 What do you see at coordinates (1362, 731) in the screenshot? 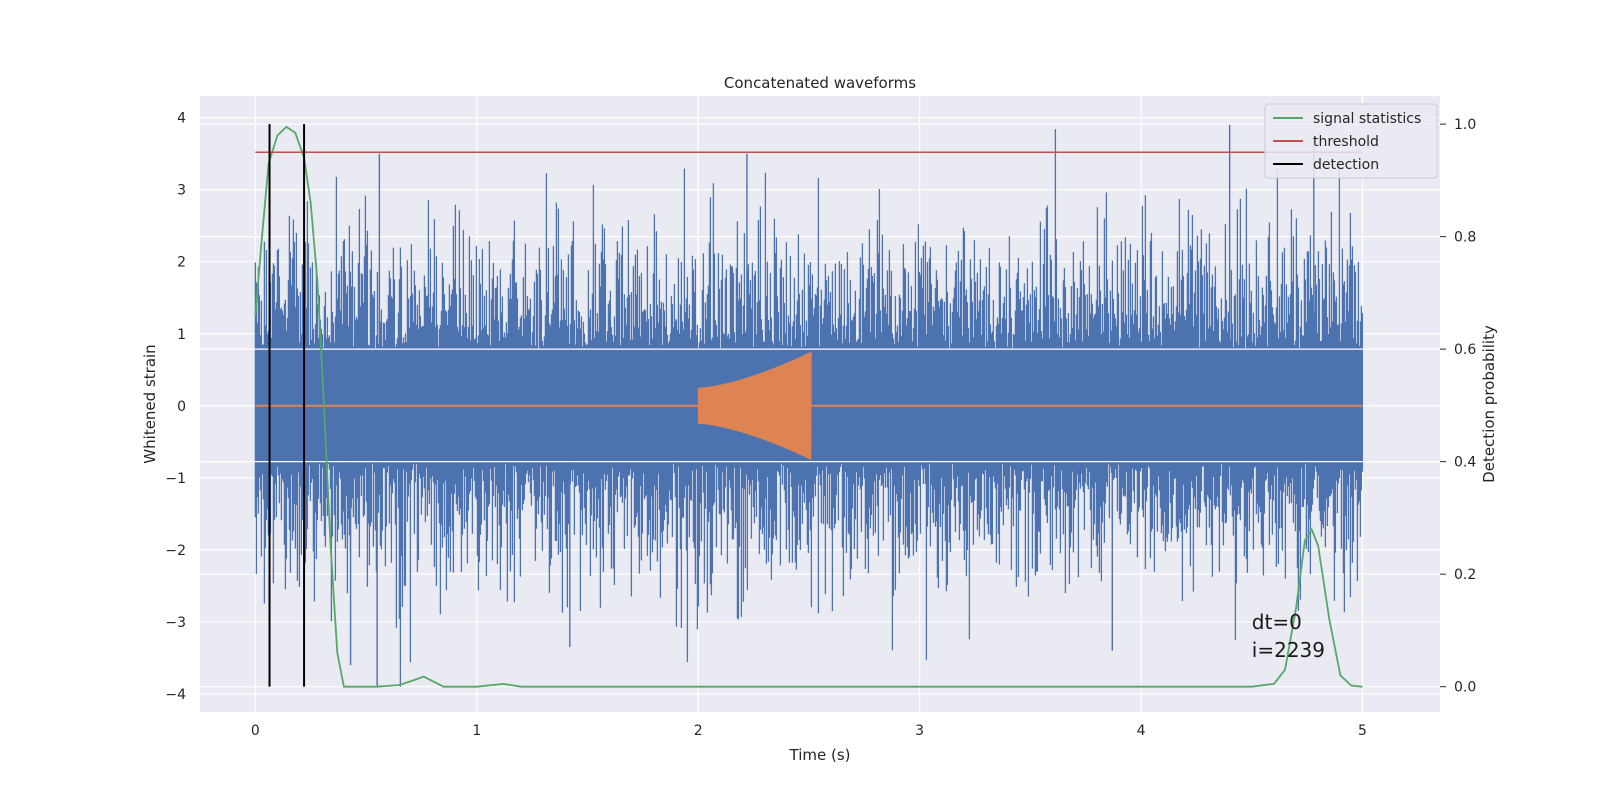
I see `x-tick-label: 5` at bounding box center [1362, 731].